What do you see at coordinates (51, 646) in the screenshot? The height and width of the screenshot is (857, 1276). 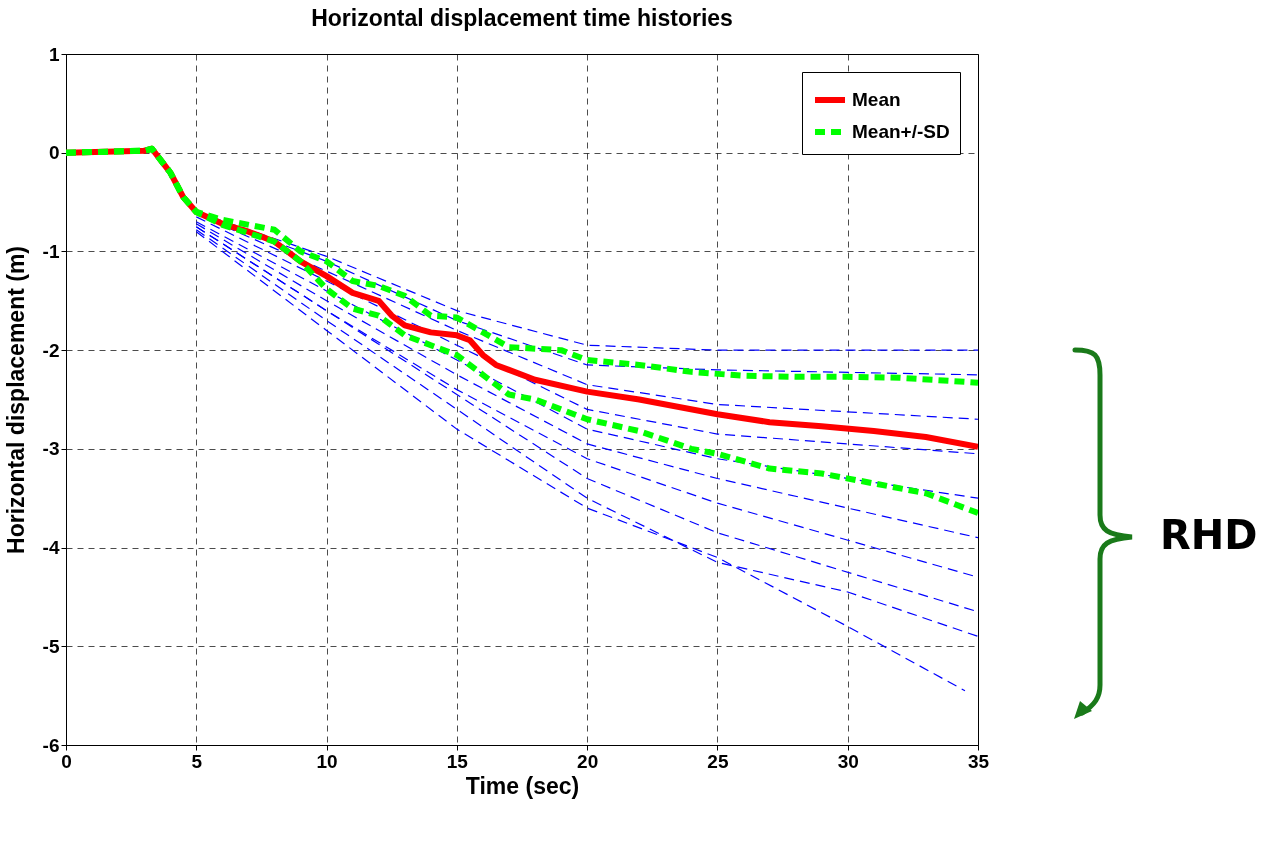 I see `y-tick-label: -5` at bounding box center [51, 646].